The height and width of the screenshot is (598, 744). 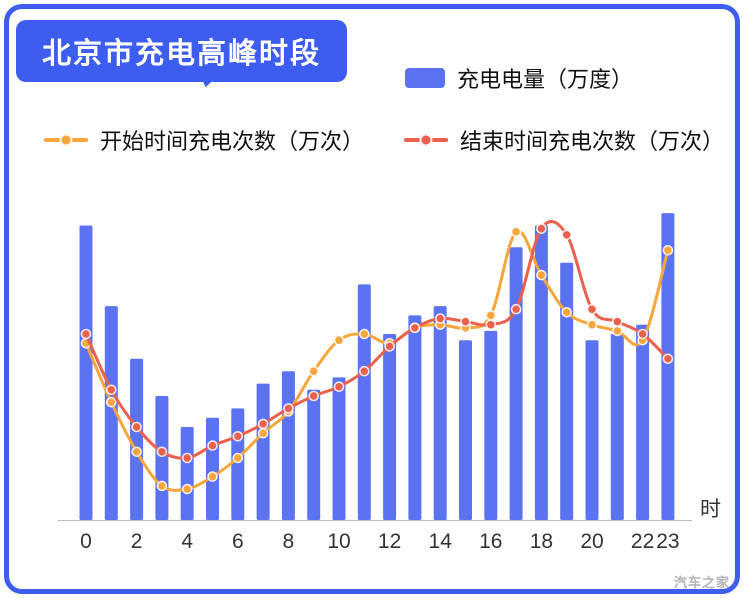 I want to click on legend-dot-end, so click(x=426, y=140).